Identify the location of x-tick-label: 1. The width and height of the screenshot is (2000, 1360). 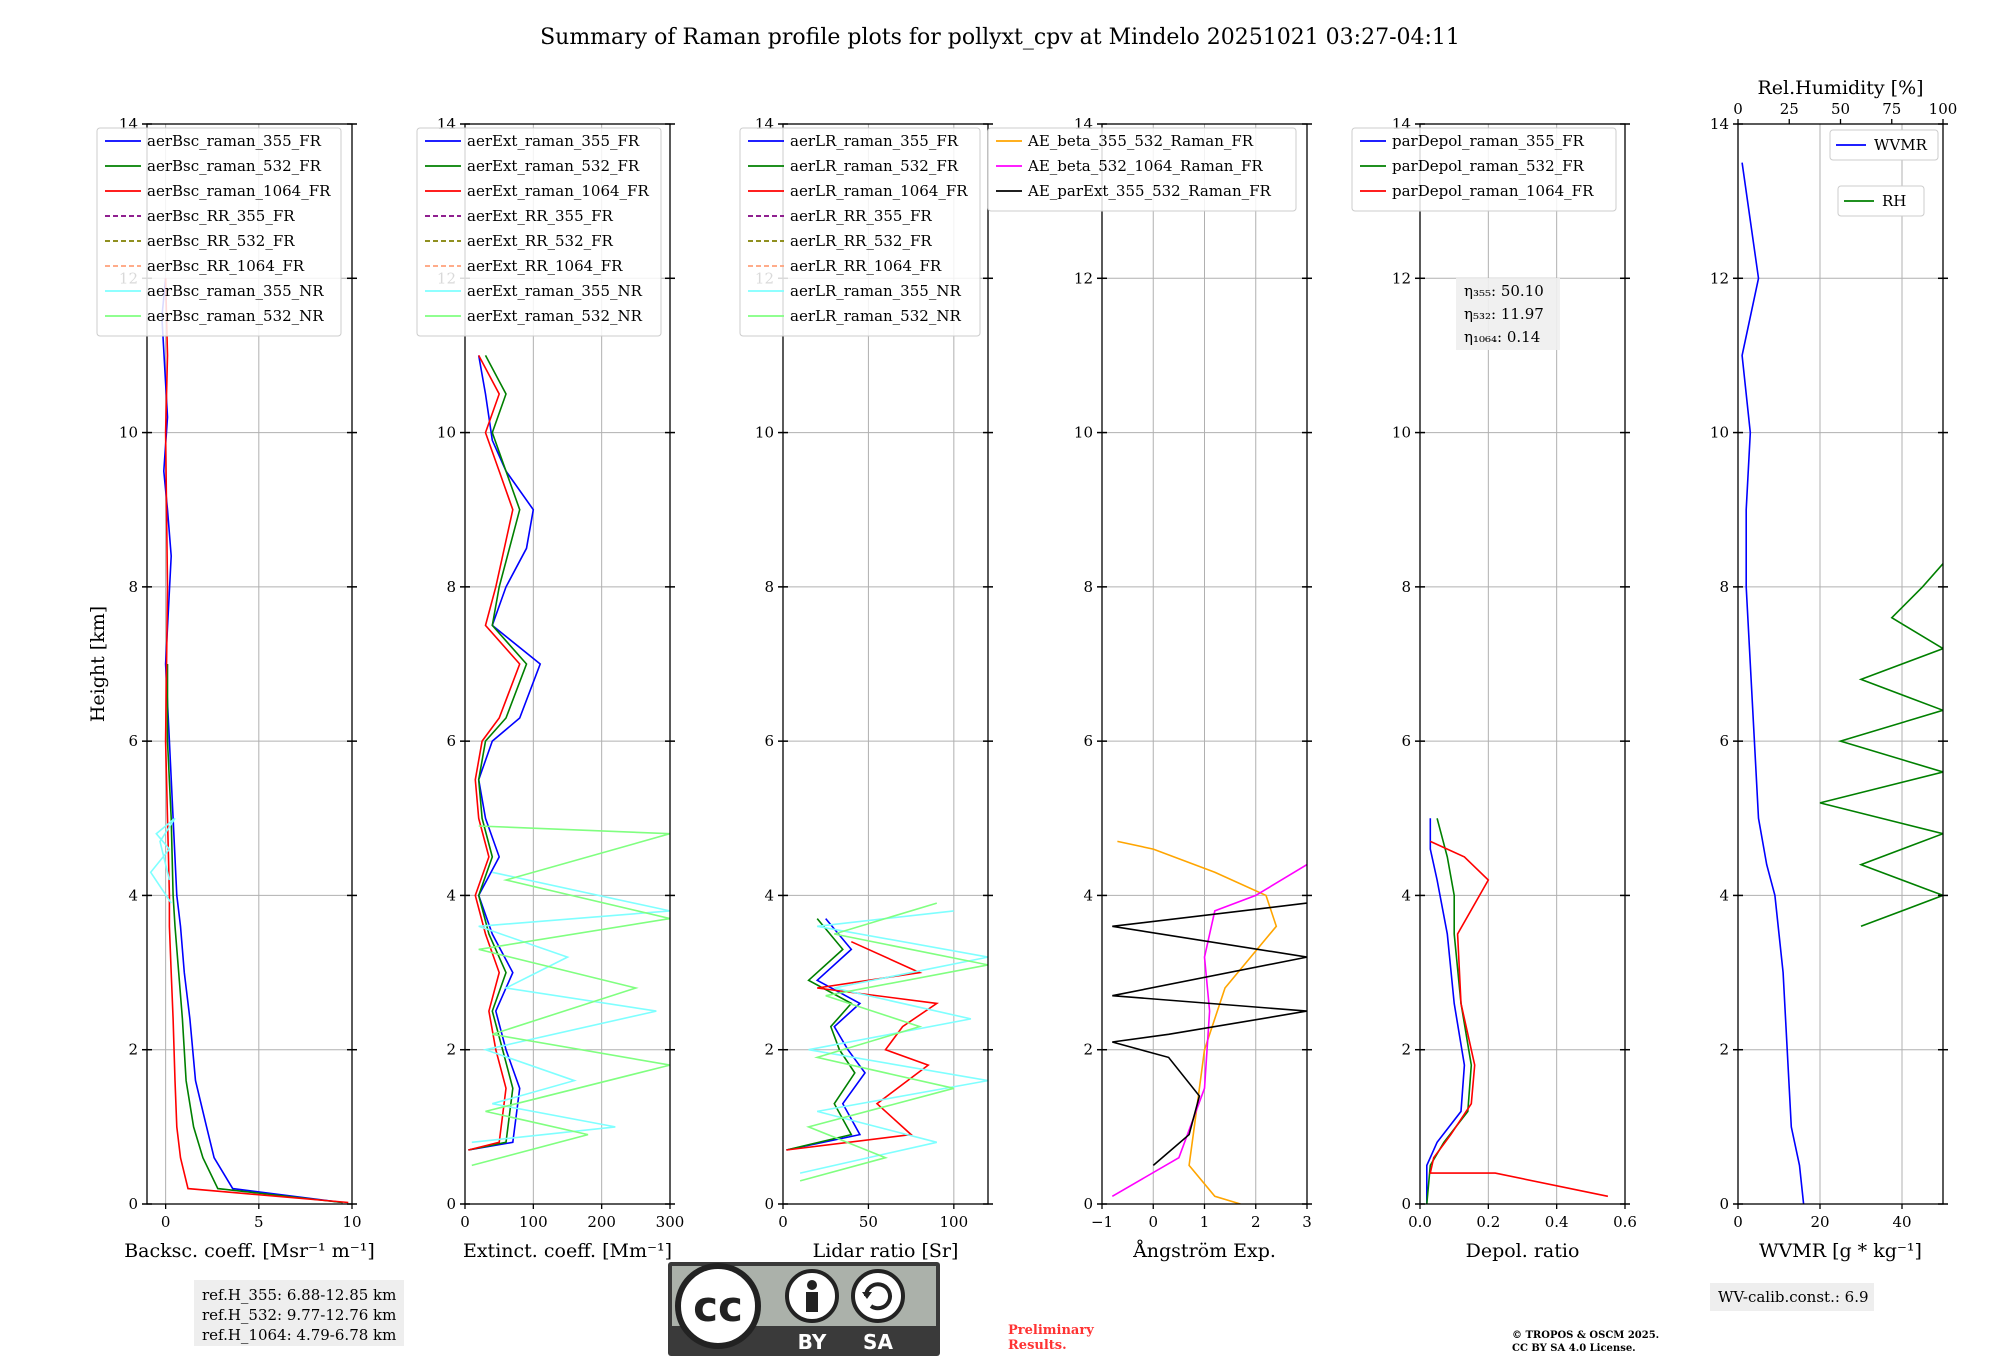
(1205, 1222).